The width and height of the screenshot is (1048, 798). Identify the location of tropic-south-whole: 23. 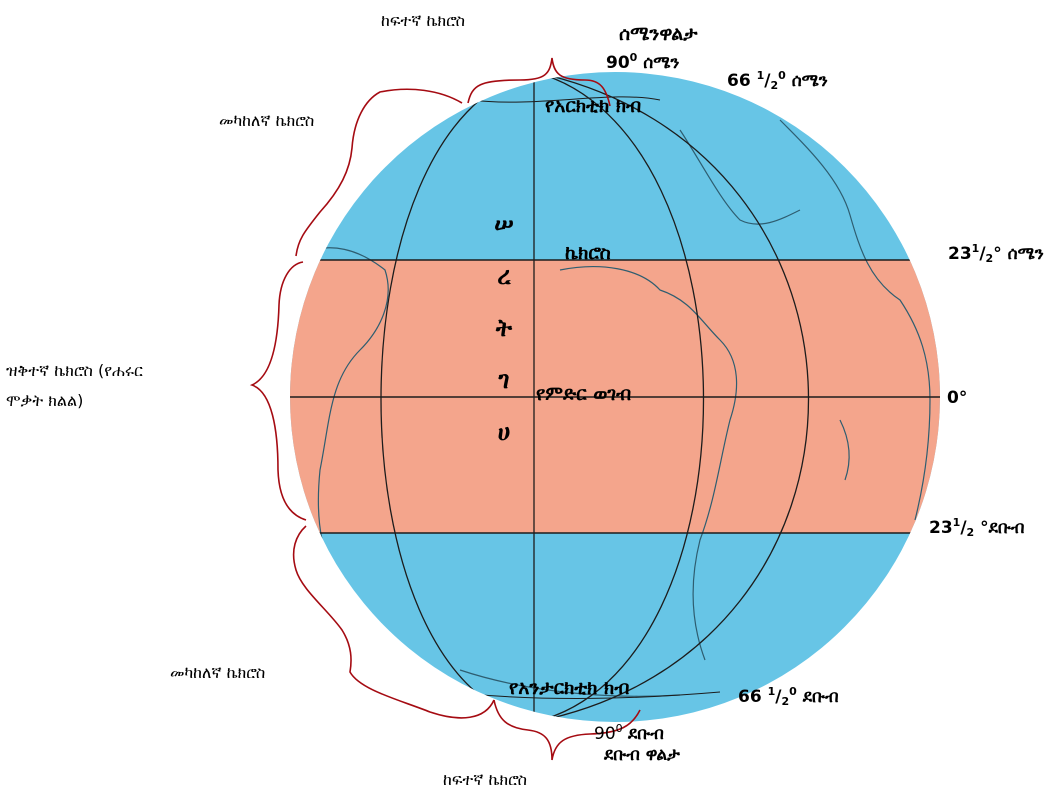
(941, 528).